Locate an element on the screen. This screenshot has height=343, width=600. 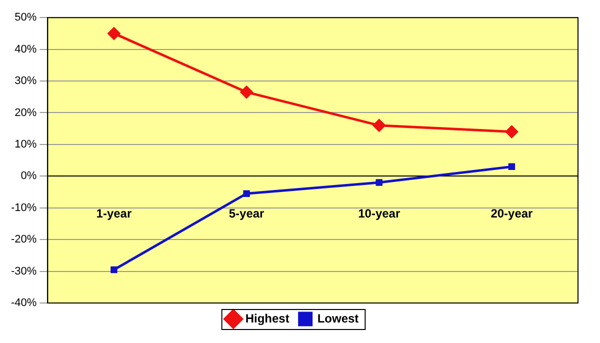
y-tick-label: -10% is located at coordinates (23, 208).